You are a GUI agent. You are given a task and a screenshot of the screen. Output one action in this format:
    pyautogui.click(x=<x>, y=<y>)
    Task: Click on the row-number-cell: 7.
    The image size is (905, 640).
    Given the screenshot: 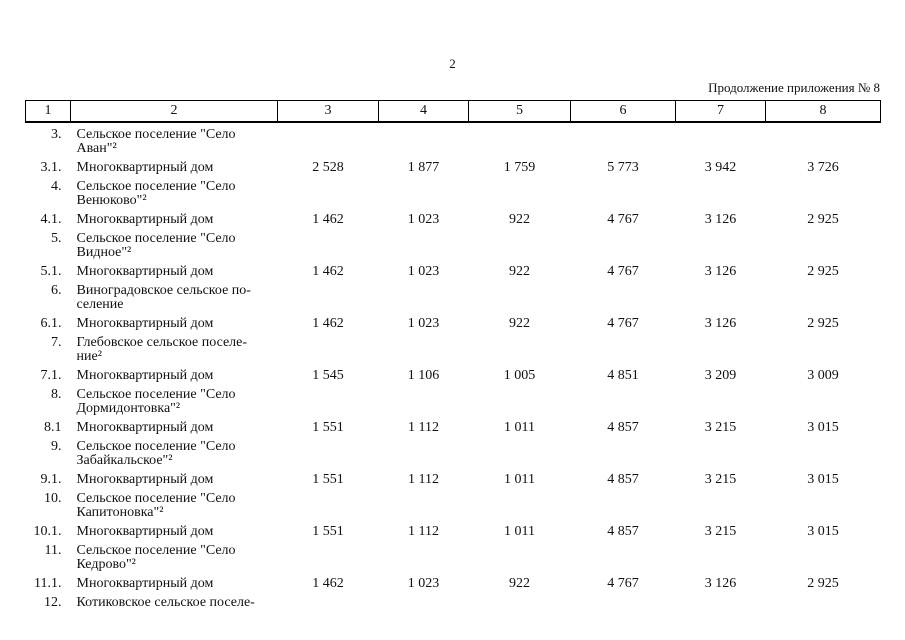 What is the action you would take?
    pyautogui.click(x=56, y=342)
    